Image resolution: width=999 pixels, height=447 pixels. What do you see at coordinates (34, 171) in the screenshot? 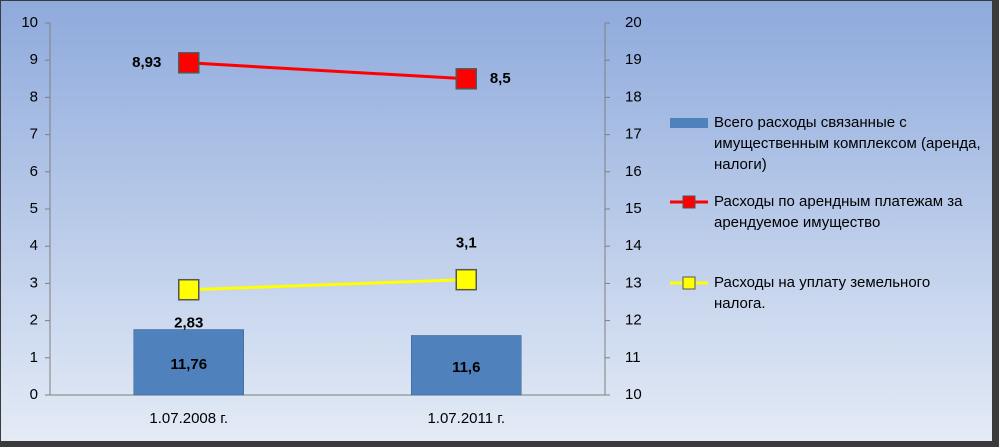
I see `y-tick-label: 6` at bounding box center [34, 171].